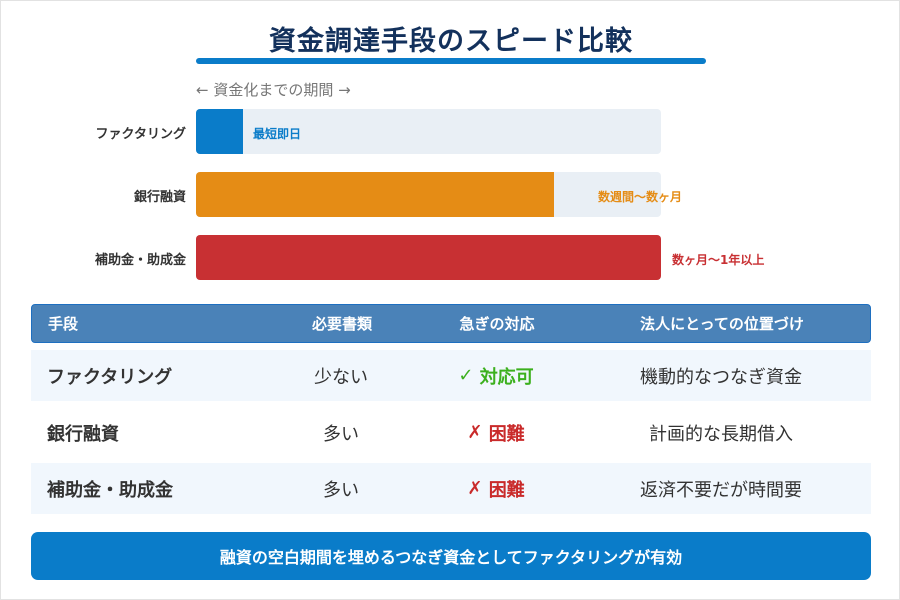 This screenshot has width=900, height=600. What do you see at coordinates (721, 377) in the screenshot?
I see `cell-position: 機動的なつなぎ資金` at bounding box center [721, 377].